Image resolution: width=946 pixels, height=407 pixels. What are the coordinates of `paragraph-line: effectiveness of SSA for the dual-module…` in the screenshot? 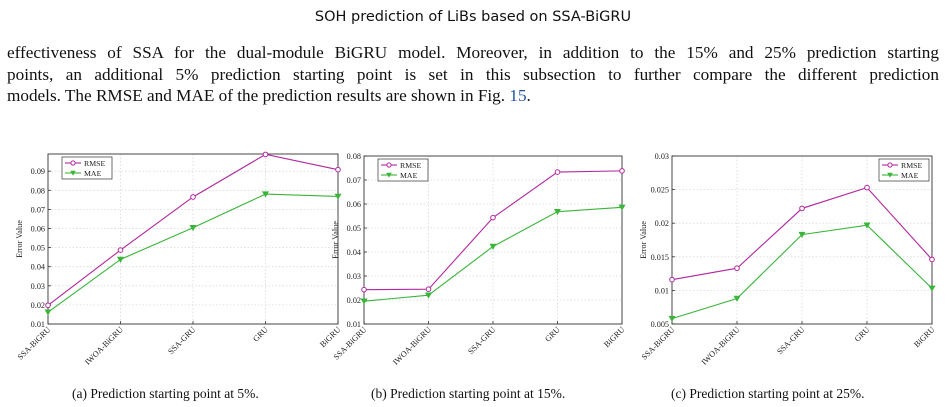 It's located at (473, 52).